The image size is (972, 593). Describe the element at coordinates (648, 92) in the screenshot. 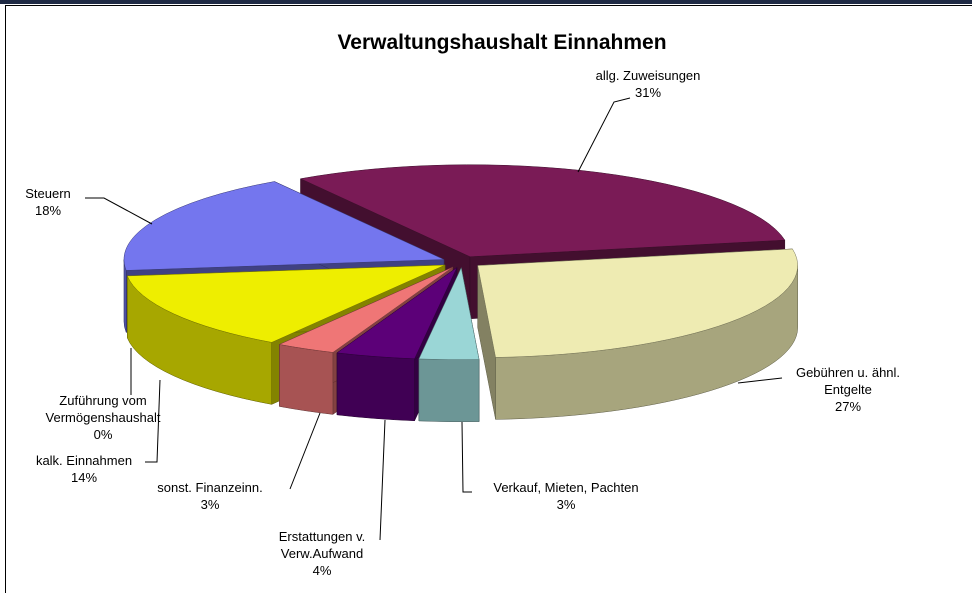

I see `slice-value-label: 31%` at that location.